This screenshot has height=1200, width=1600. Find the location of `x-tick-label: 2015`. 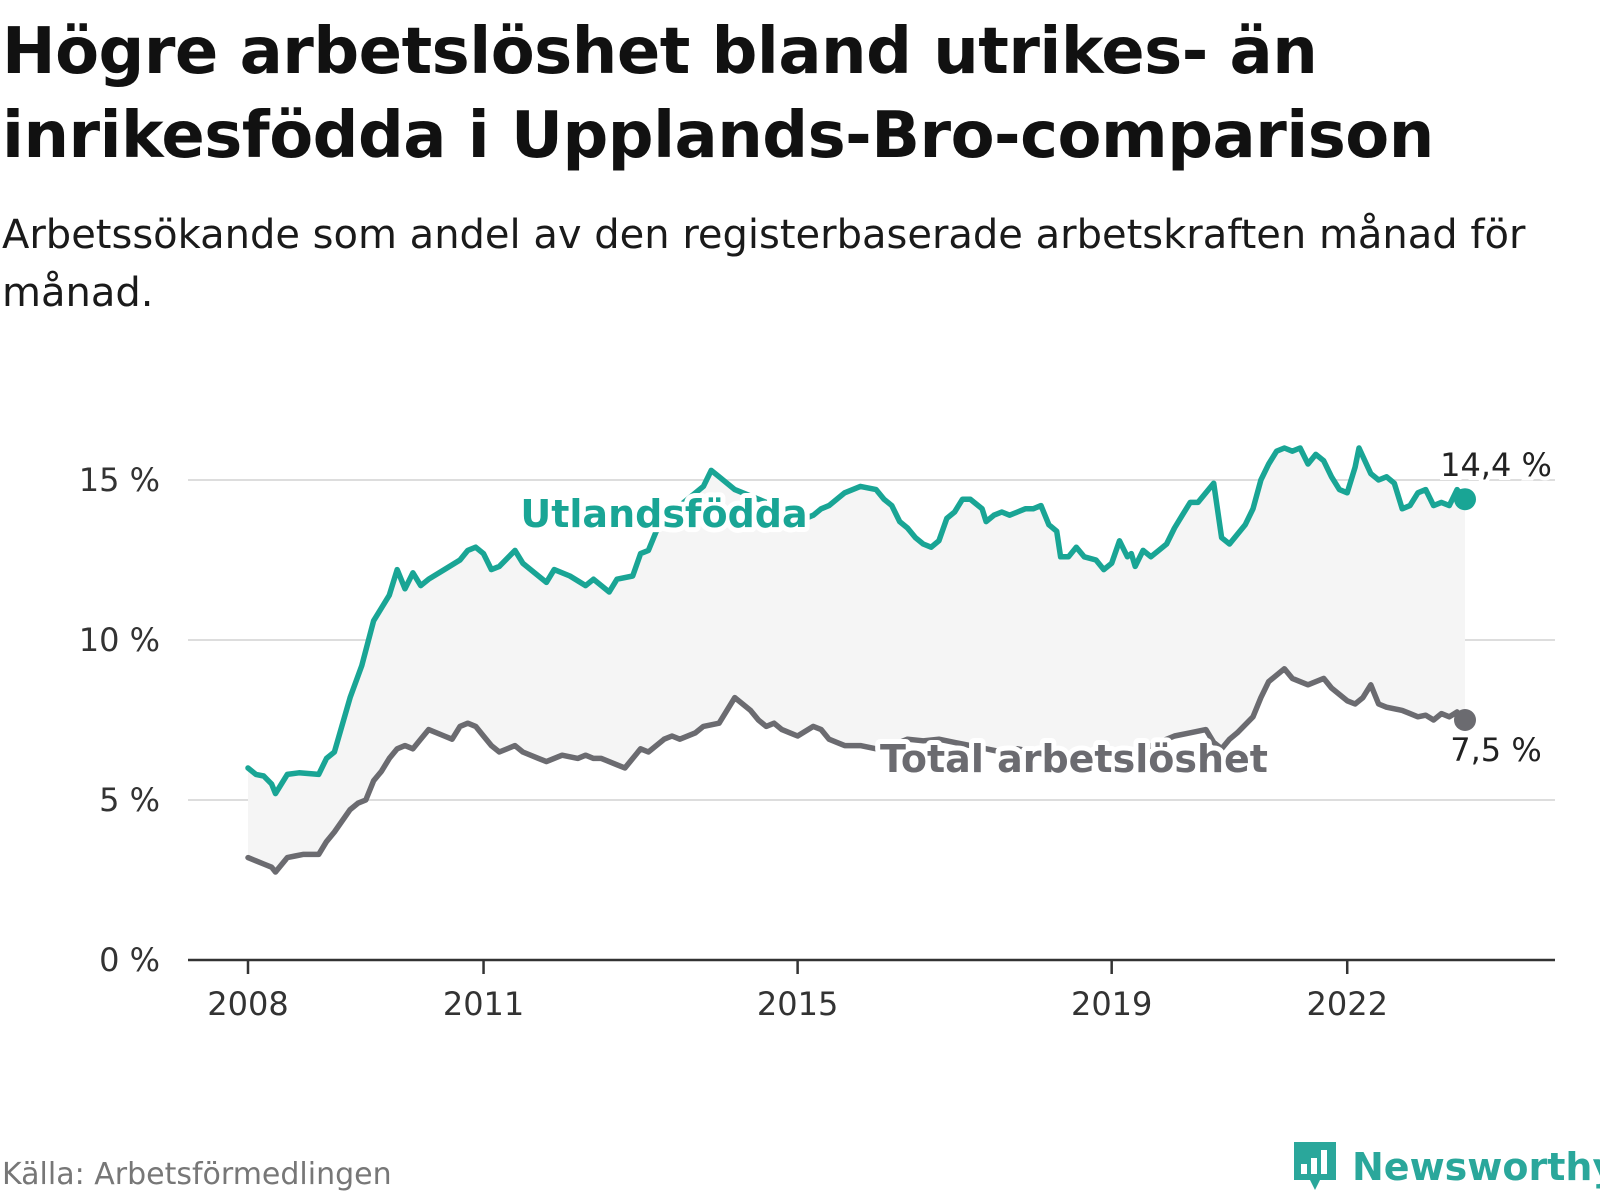

x-tick-label: 2015 is located at coordinates (797, 1004).